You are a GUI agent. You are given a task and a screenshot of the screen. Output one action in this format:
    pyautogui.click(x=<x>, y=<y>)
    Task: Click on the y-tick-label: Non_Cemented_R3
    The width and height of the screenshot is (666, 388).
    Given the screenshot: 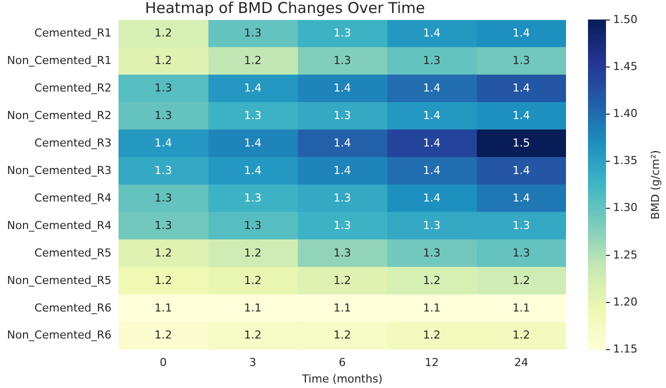 What is the action you would take?
    pyautogui.click(x=59, y=170)
    